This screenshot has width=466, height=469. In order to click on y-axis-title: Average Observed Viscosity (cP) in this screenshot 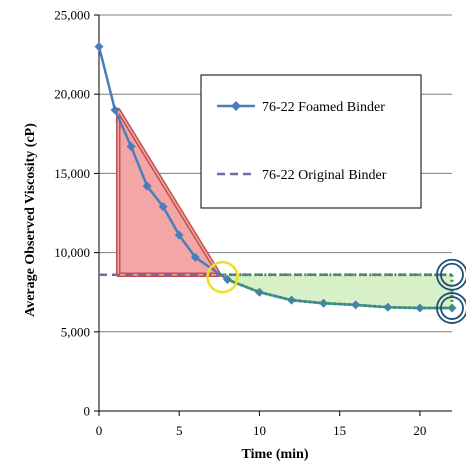, I will do `click(30, 220)`.